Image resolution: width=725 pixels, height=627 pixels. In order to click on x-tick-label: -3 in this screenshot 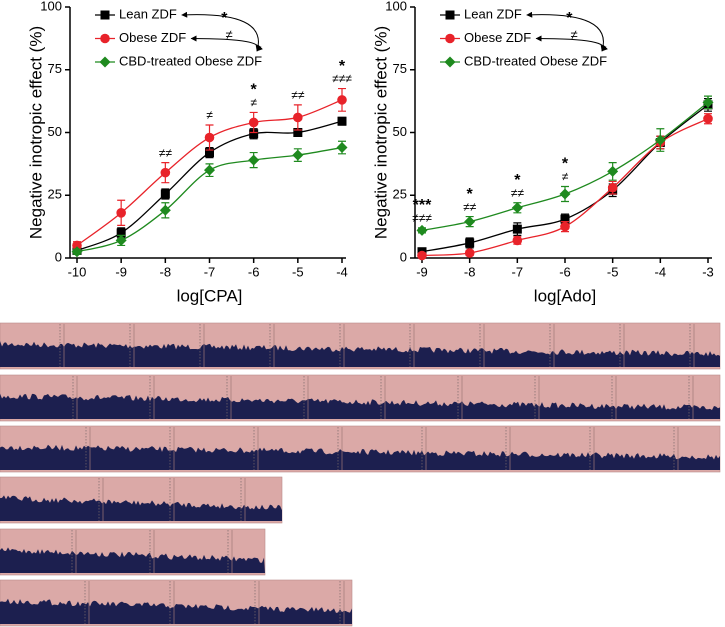, I will do `click(708, 271)`.